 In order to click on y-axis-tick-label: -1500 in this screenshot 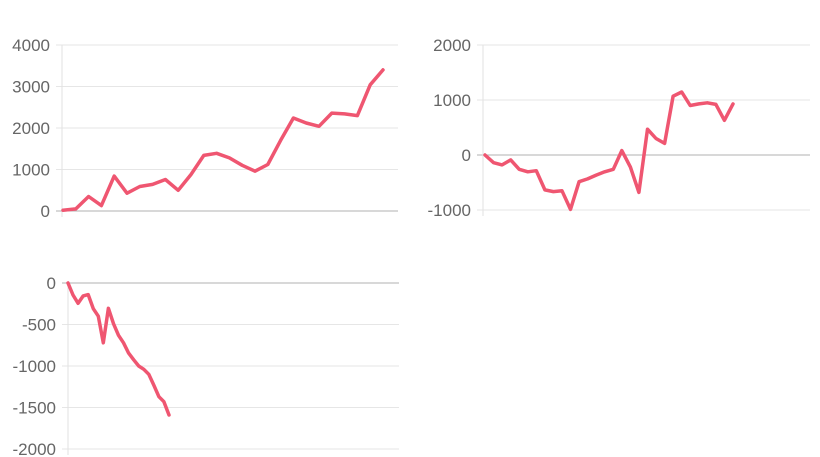, I will do `click(34, 408)`.